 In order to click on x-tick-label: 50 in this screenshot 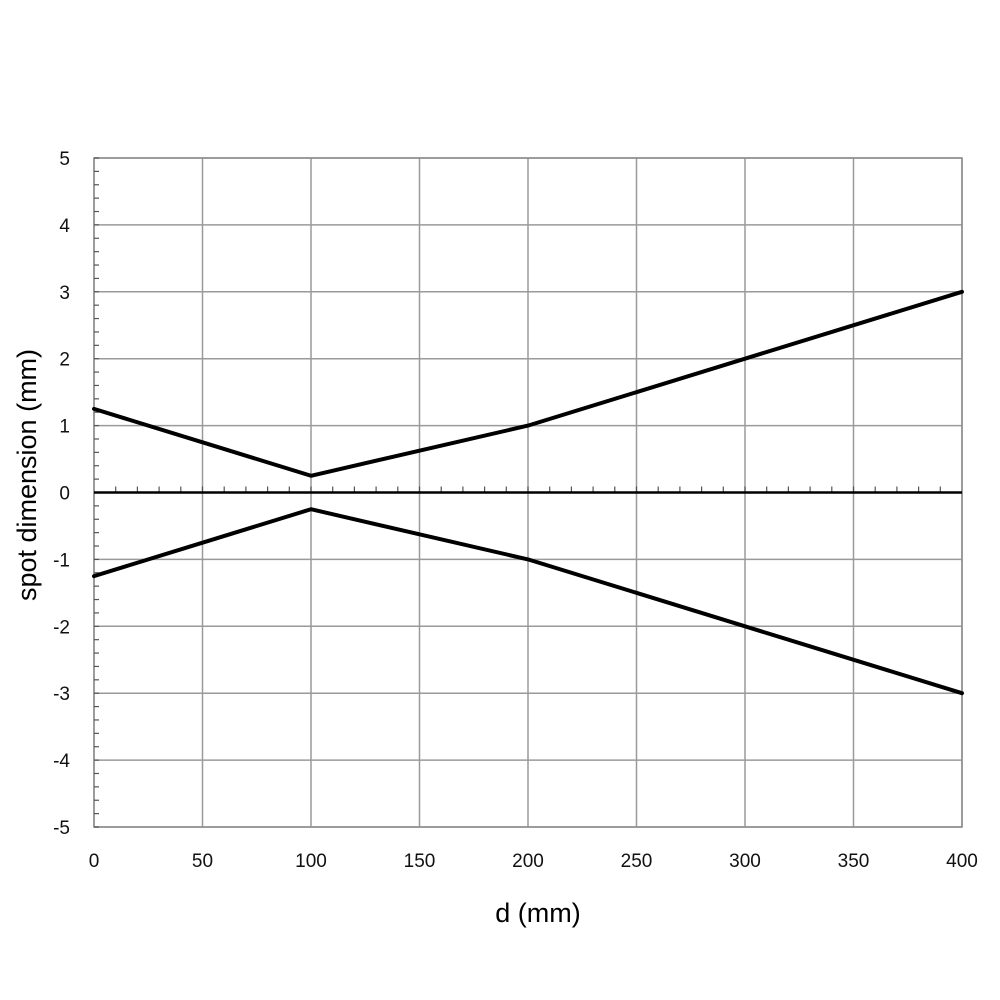, I will do `click(202, 861)`.